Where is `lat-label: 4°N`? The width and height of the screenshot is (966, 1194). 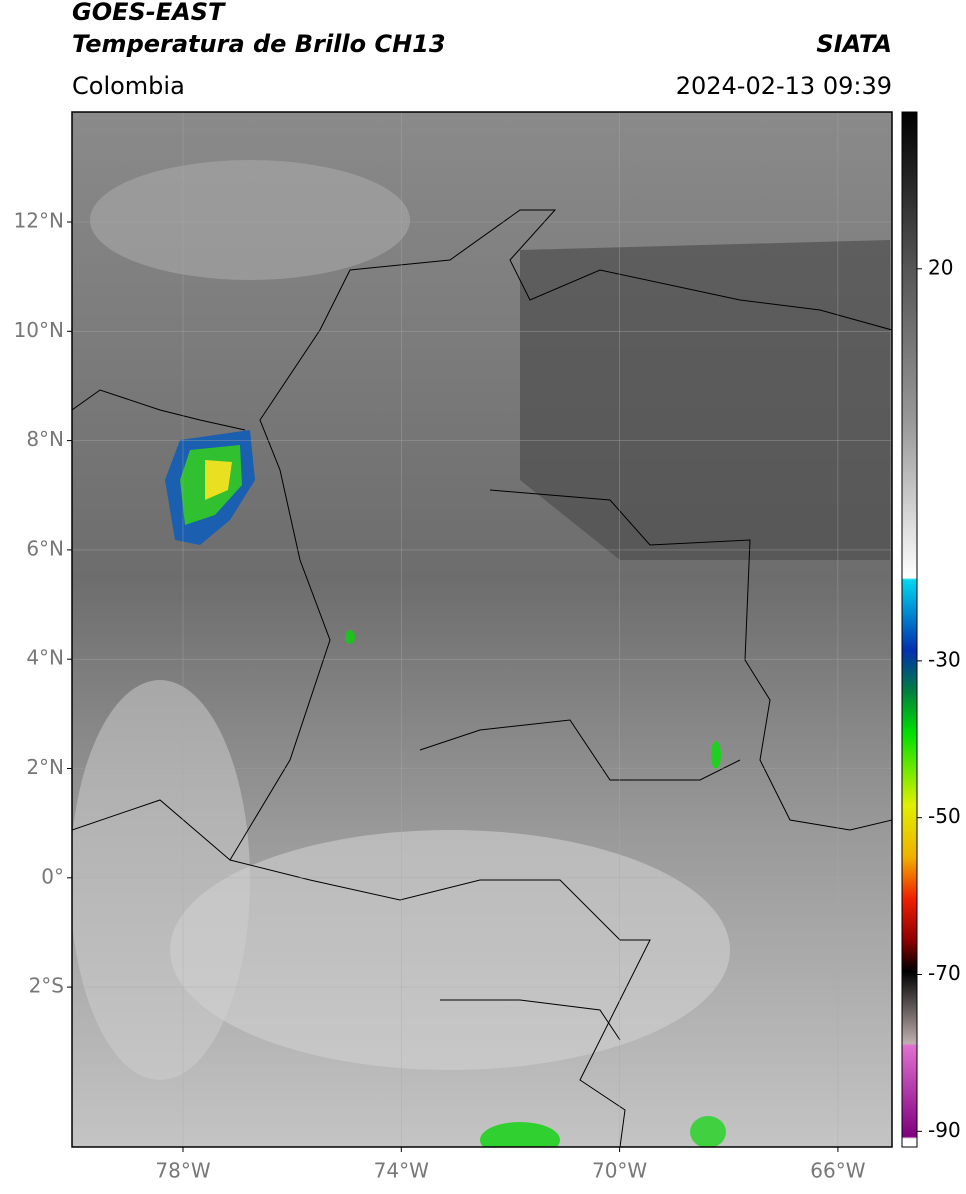
lat-label: 4°N is located at coordinates (45, 658).